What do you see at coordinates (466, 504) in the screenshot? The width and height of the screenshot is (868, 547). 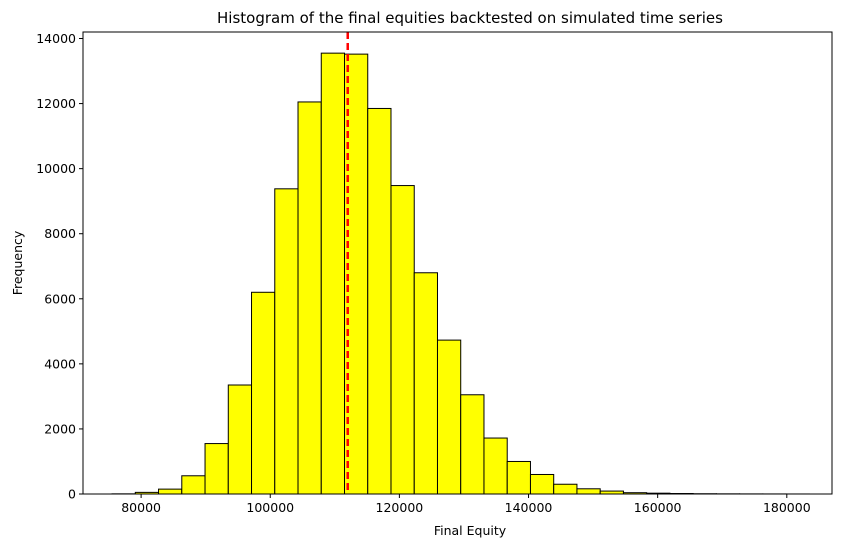 I see `x-axis-ticks: 80000 100000 120000 140000 160000 180000` at bounding box center [466, 504].